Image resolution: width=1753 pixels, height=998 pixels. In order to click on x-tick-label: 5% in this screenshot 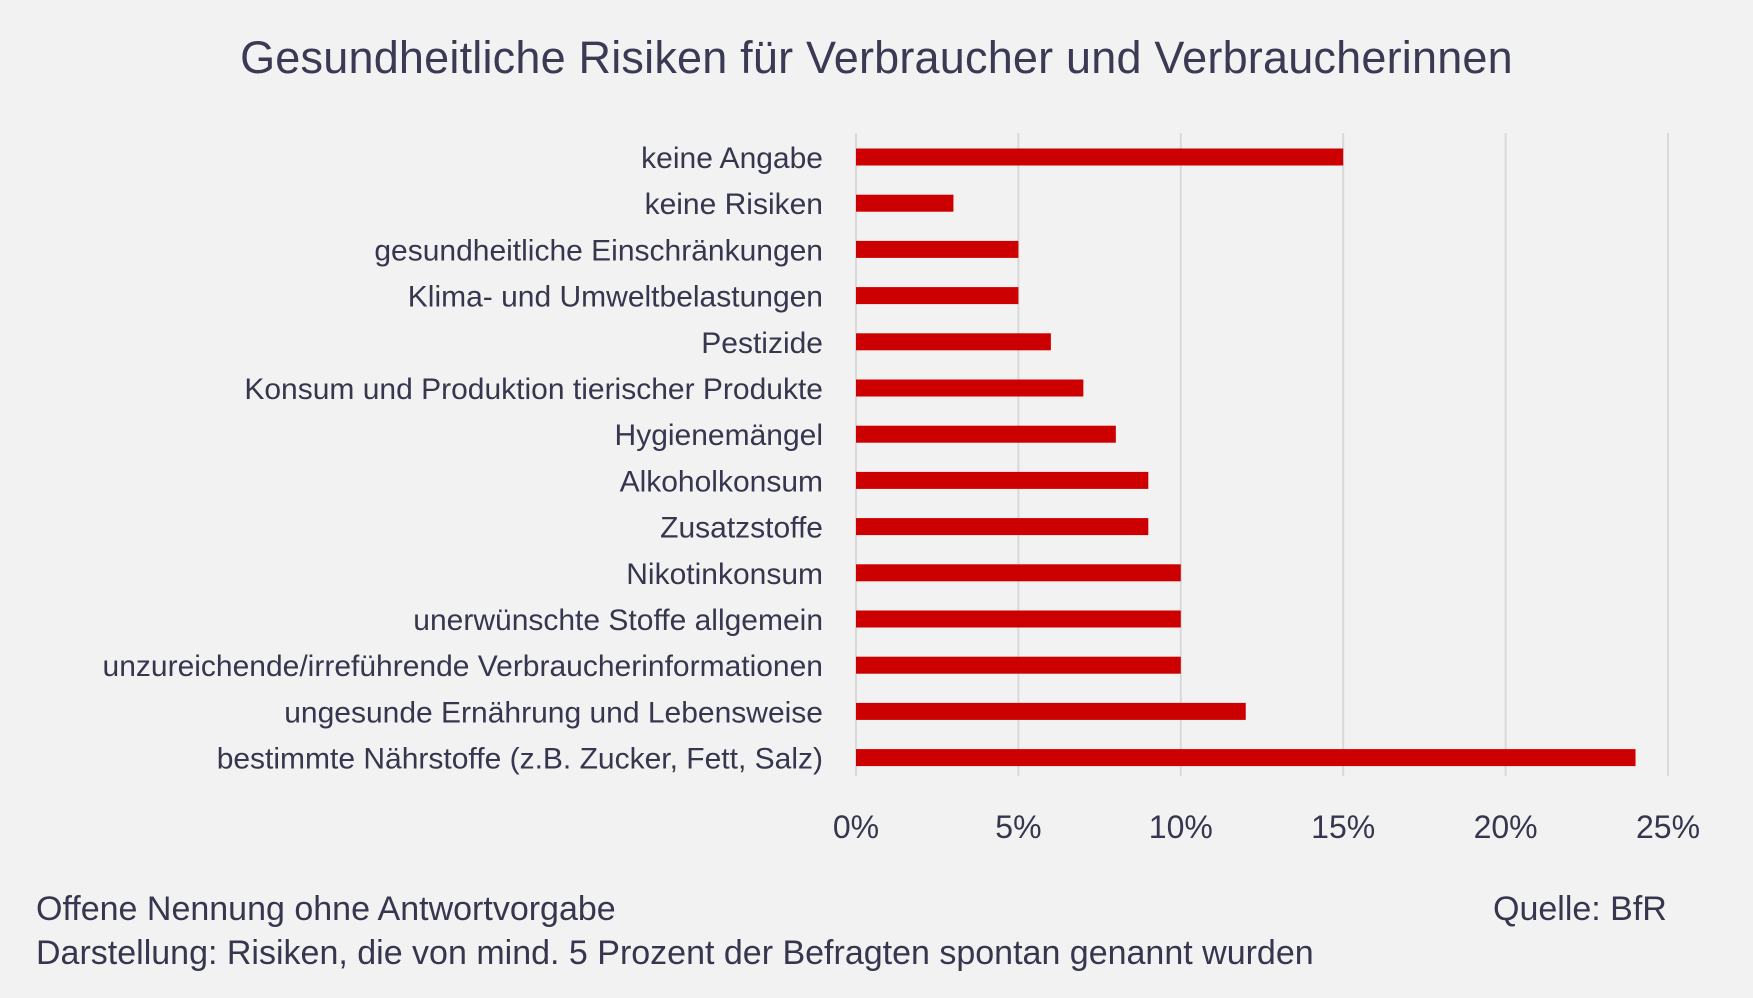, I will do `click(1018, 827)`.